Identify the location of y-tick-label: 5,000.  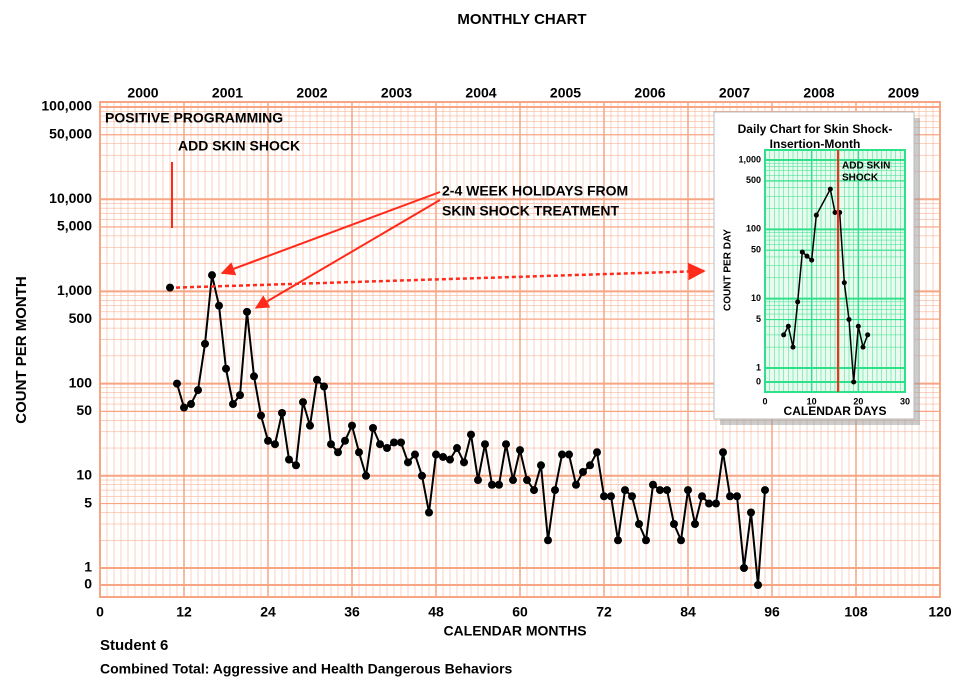
(74, 226).